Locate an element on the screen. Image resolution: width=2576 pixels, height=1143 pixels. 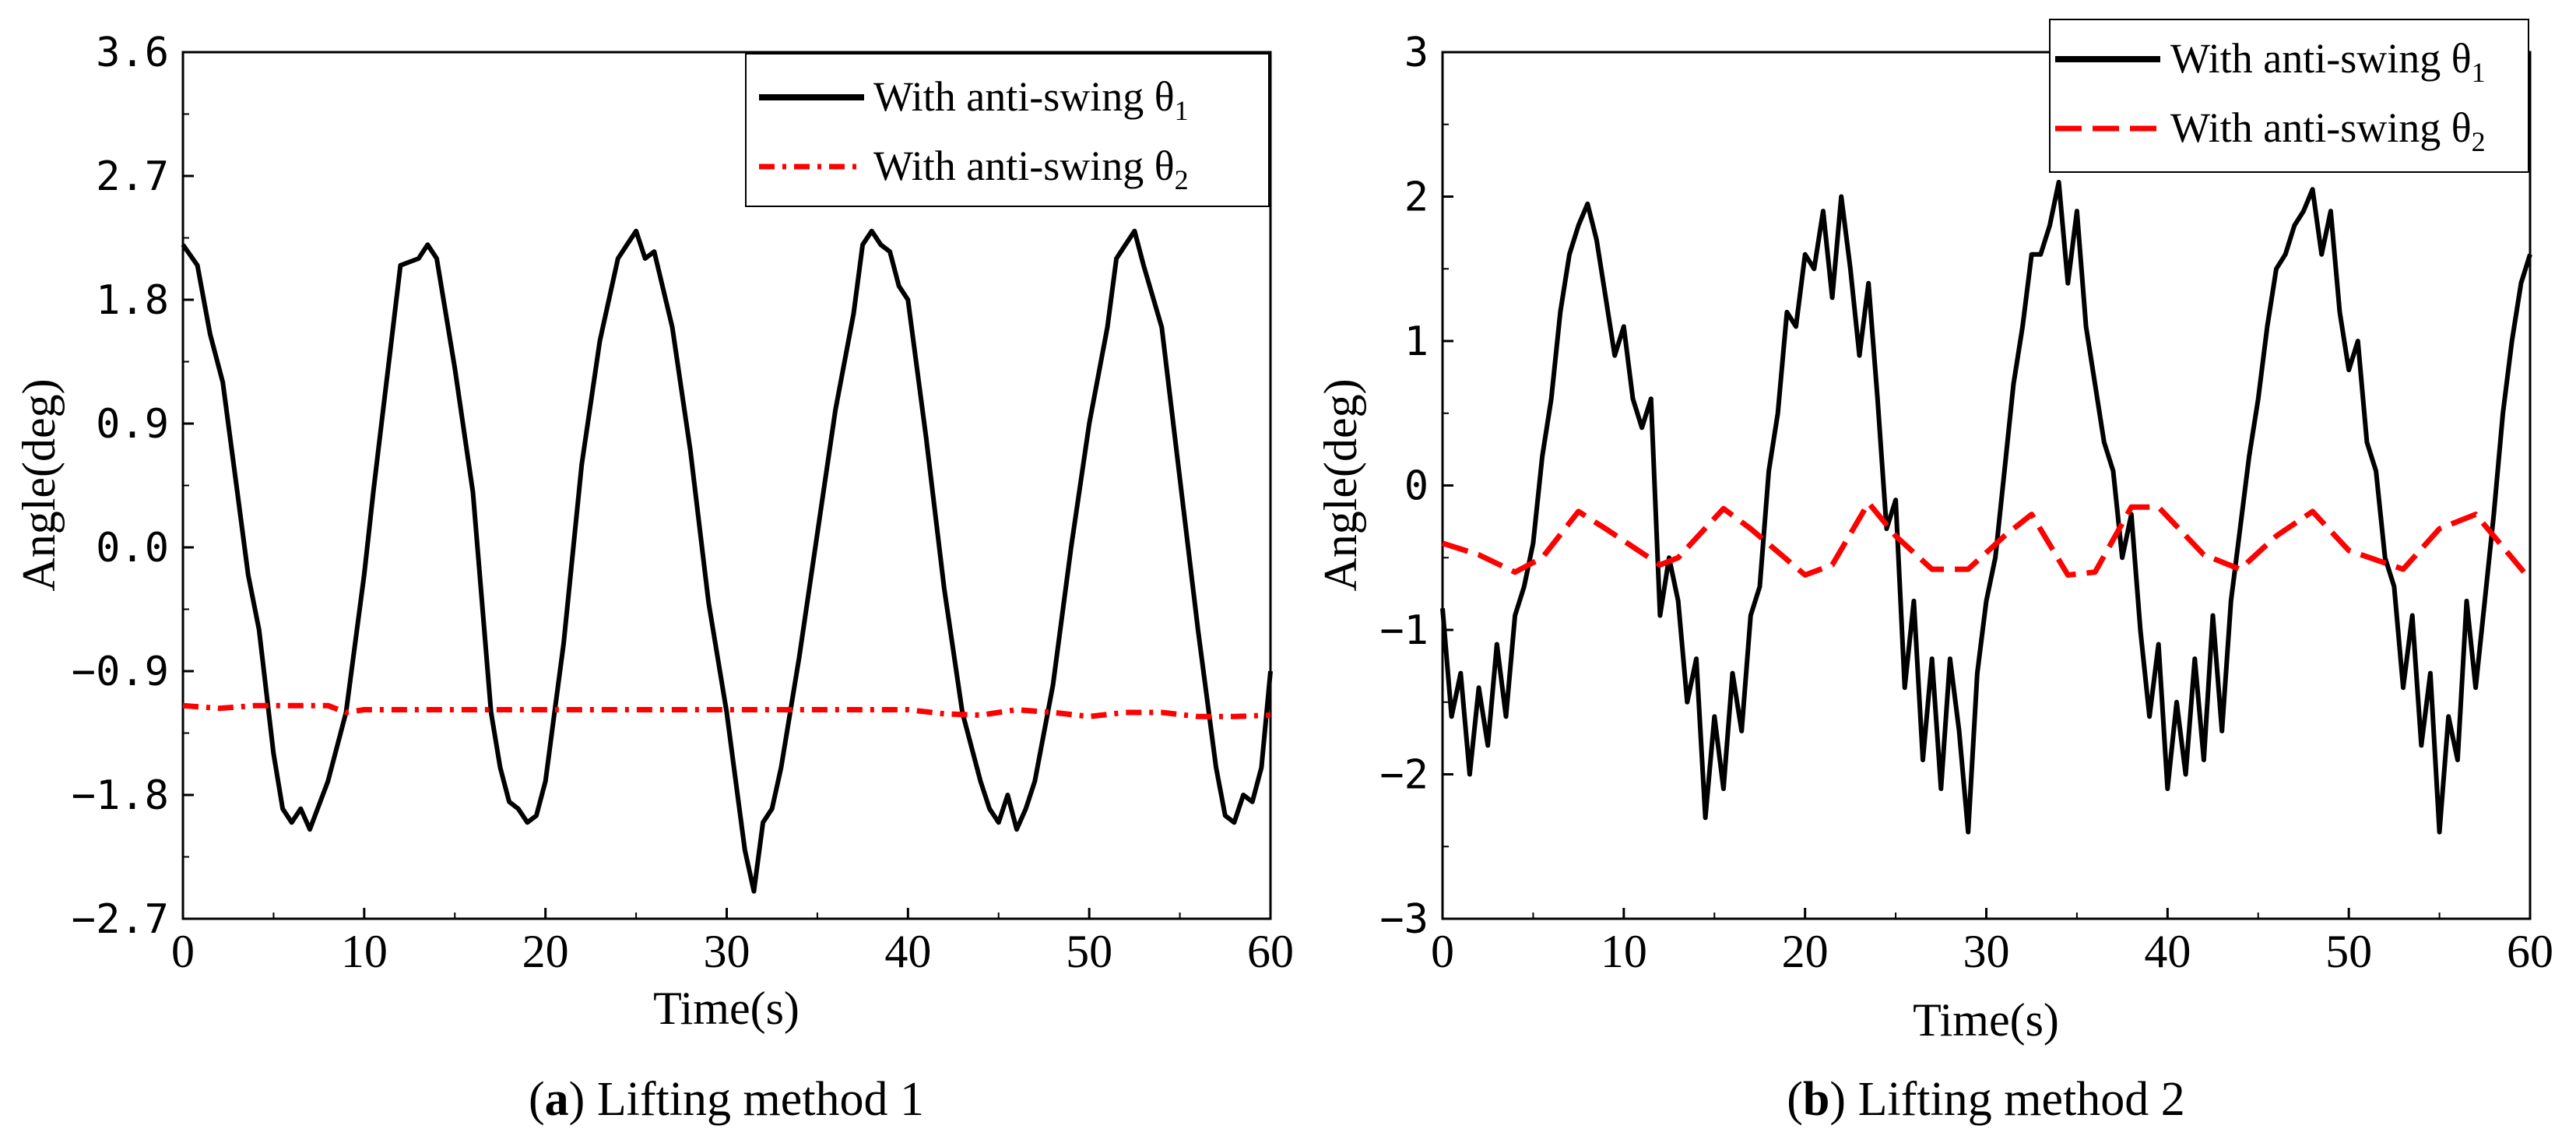
panel-b-legend: With anti-swing θ1 With anti-swing θ2 is located at coordinates (2289, 96).